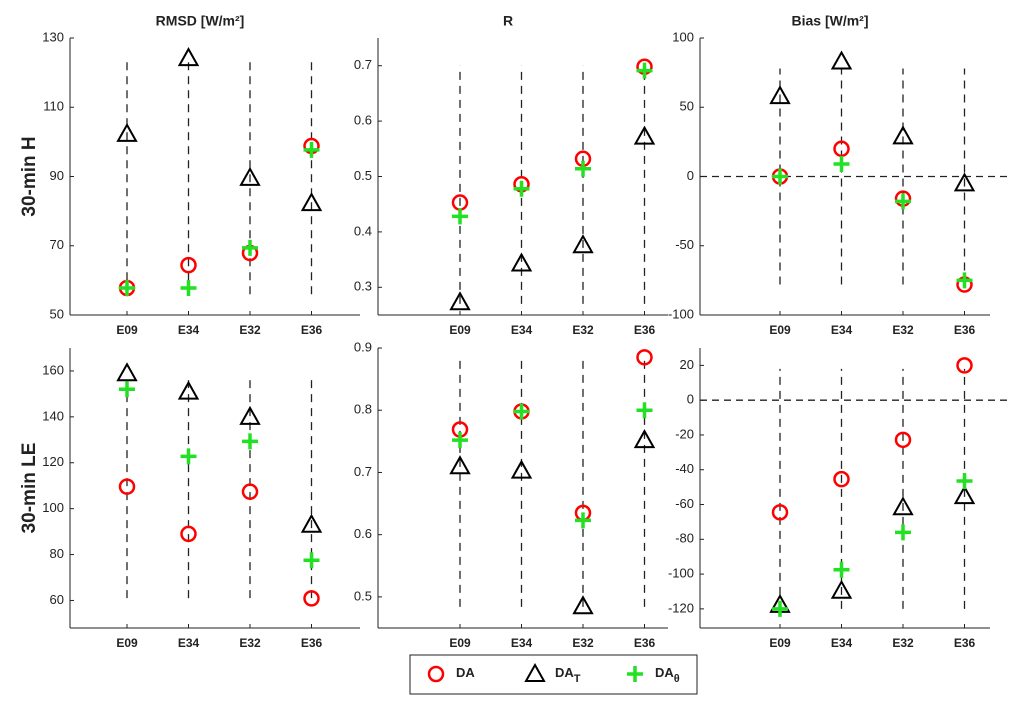 The height and width of the screenshot is (701, 1030). I want to click on y-tick-label: -80, so click(684, 538).